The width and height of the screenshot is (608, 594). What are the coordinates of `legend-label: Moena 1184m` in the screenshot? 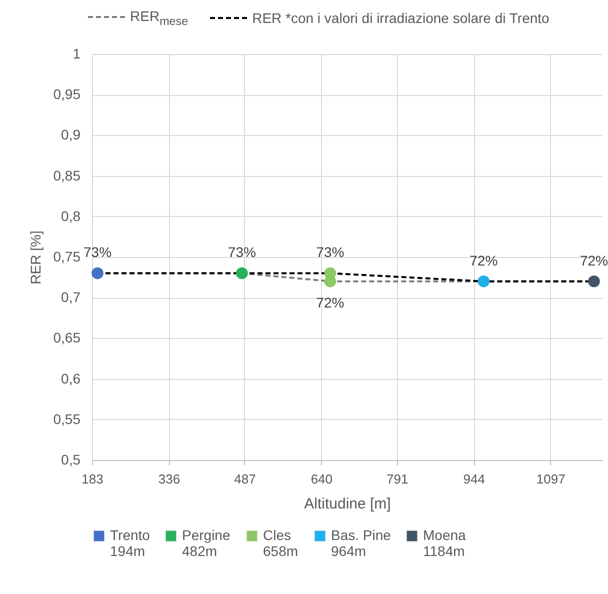 It's located at (444, 543).